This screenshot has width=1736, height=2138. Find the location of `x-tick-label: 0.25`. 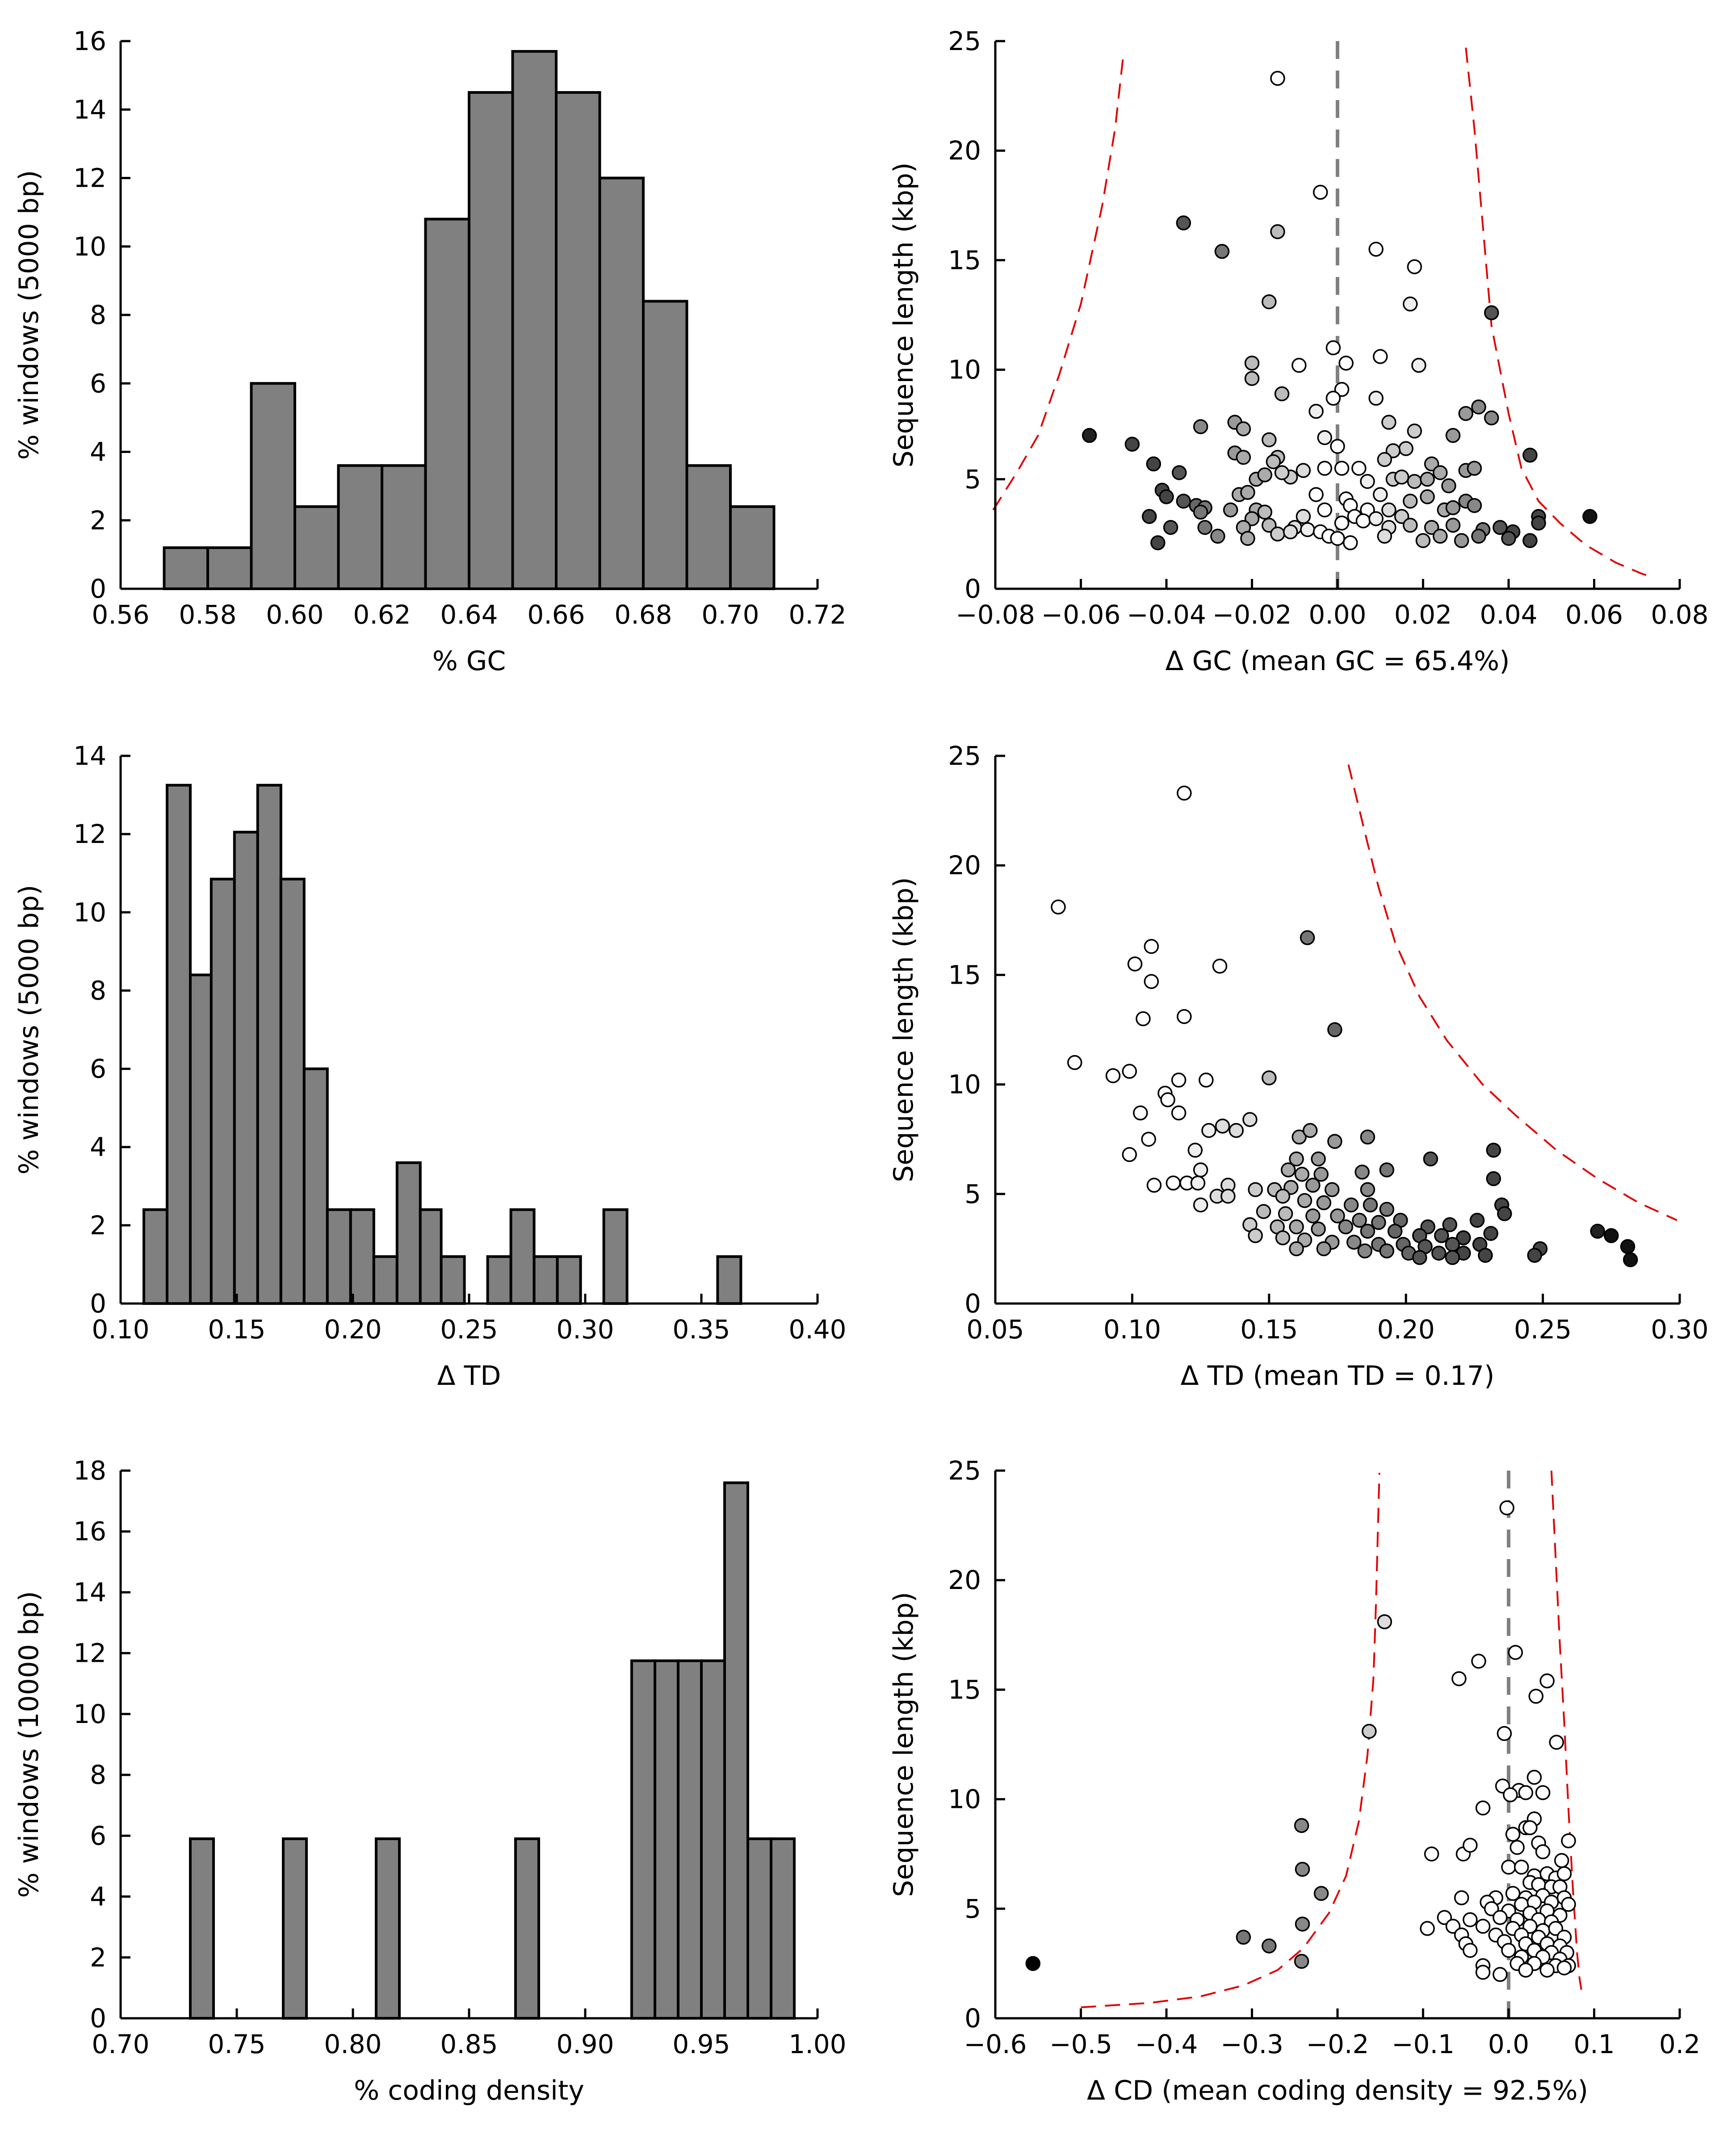

x-tick-label: 0.25 is located at coordinates (469, 1330).